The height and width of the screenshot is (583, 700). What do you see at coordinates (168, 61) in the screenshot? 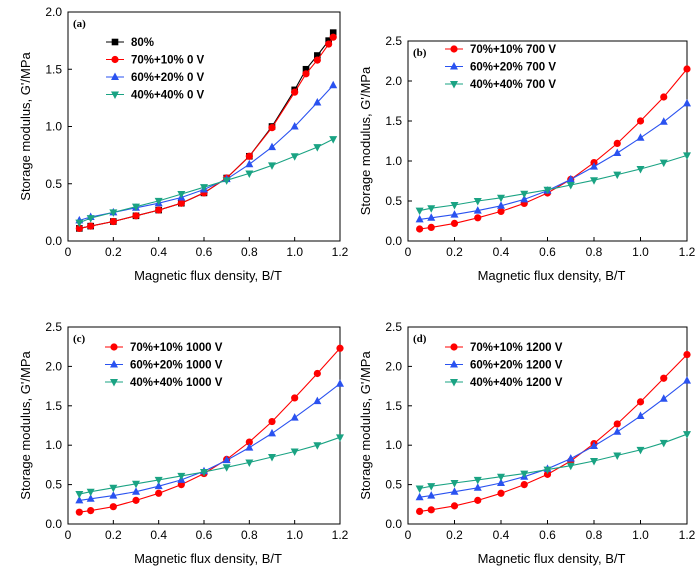
I see `legend-label: 70%+10% 0 V` at bounding box center [168, 61].